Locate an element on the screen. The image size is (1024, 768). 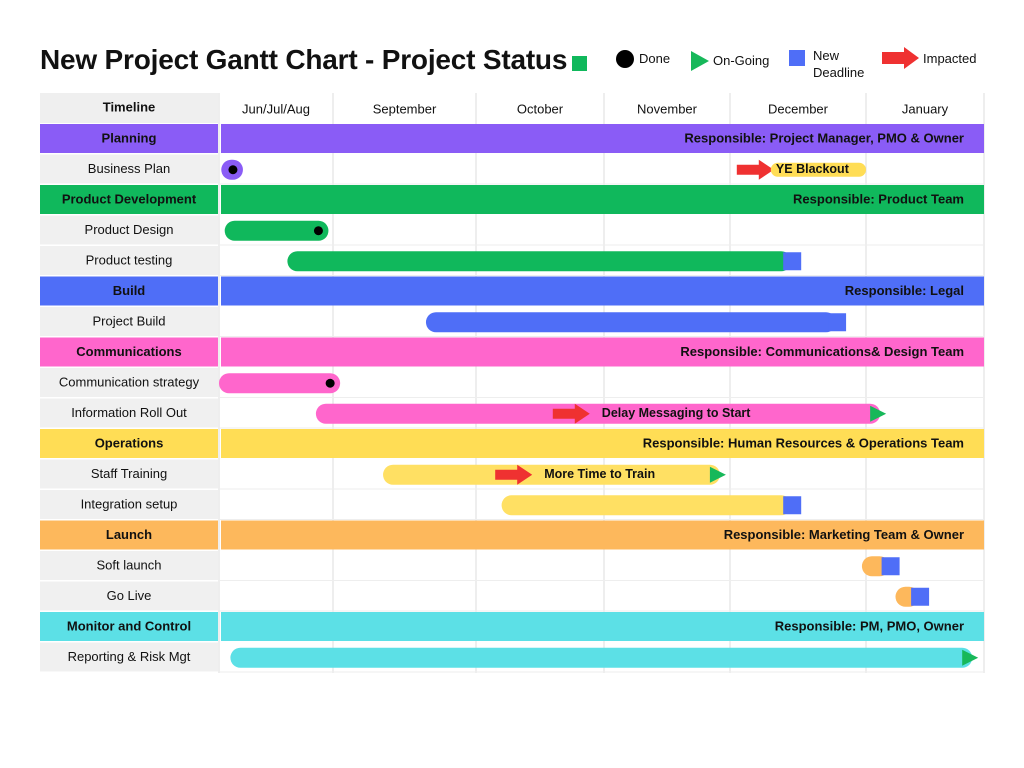
group-responsible-label: Responsible: Legal is located at coordinates (904, 290).